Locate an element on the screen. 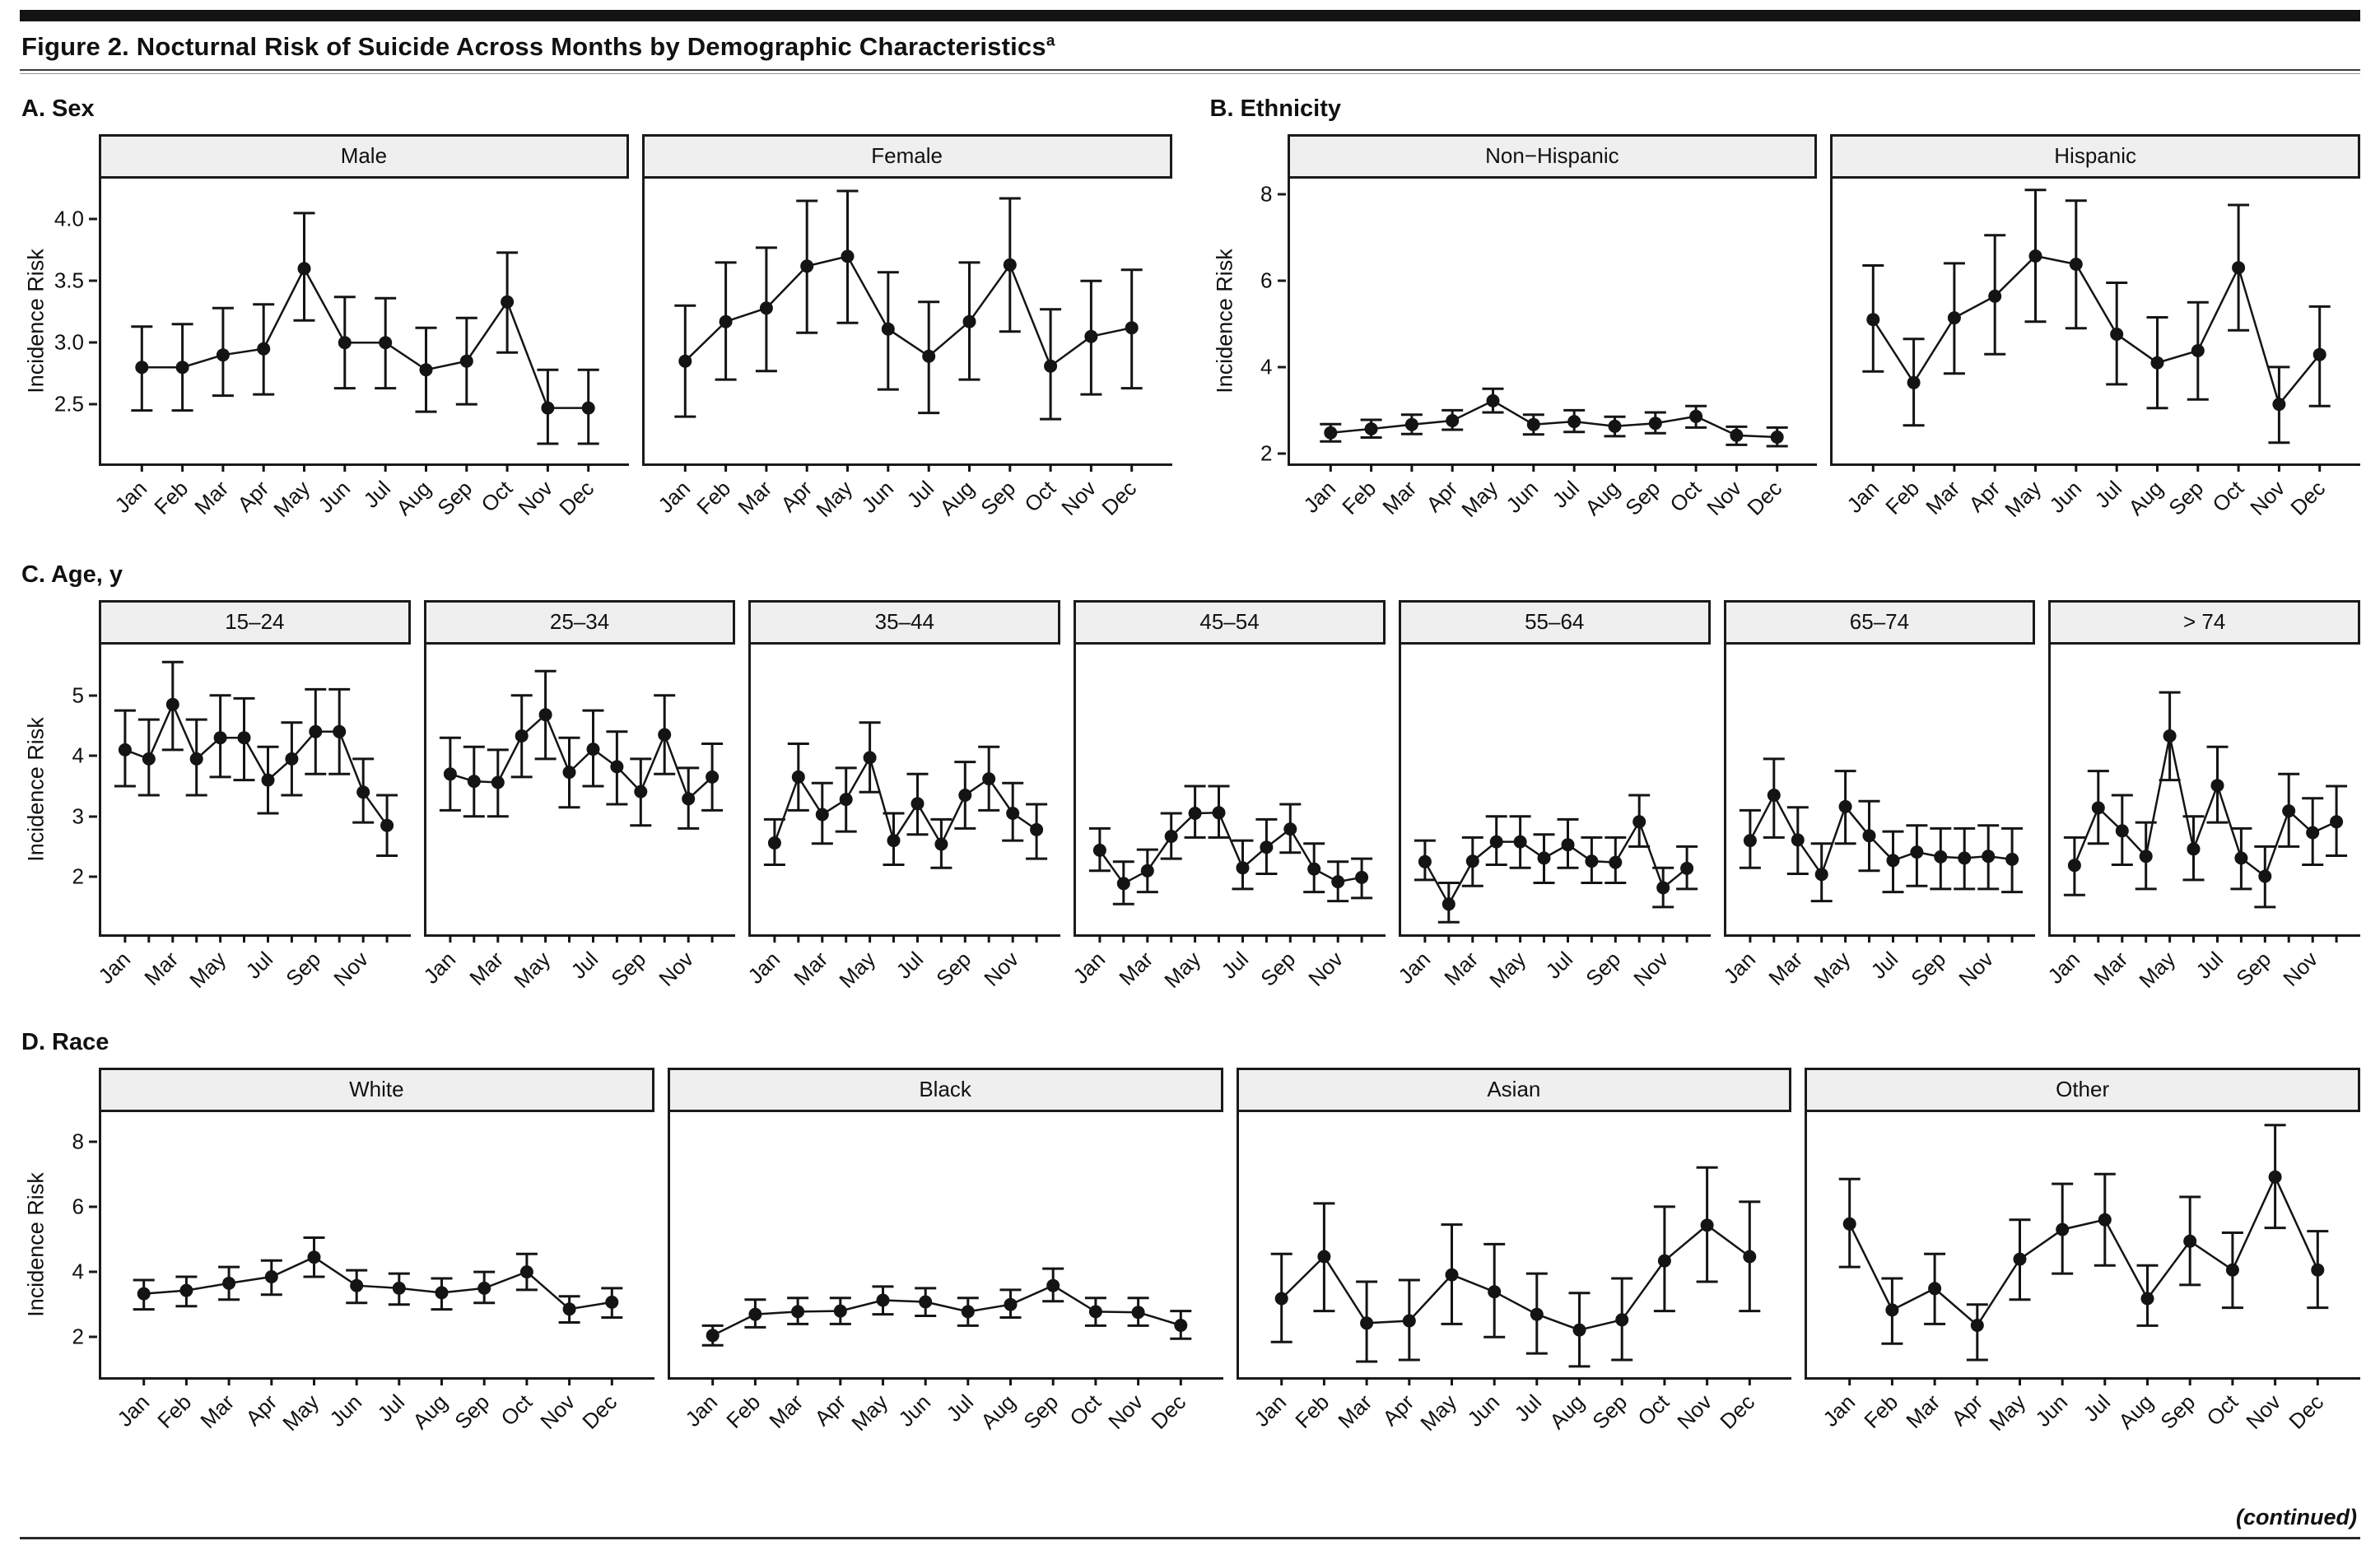 The height and width of the screenshot is (1555, 2380). panel-plot-male is located at coordinates (364, 325).